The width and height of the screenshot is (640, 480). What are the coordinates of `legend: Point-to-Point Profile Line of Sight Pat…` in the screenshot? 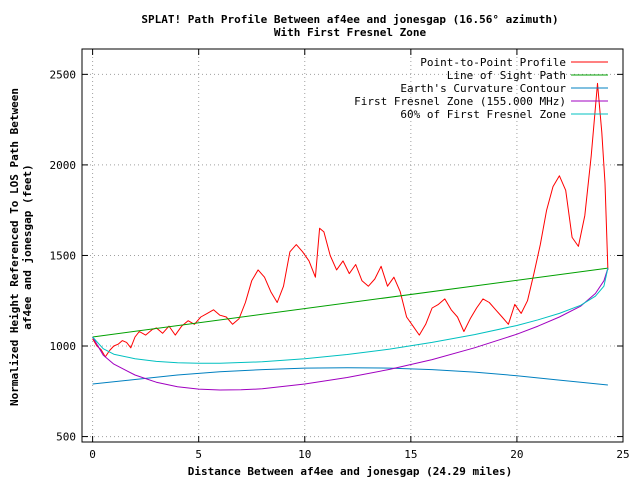 It's located at (481, 88).